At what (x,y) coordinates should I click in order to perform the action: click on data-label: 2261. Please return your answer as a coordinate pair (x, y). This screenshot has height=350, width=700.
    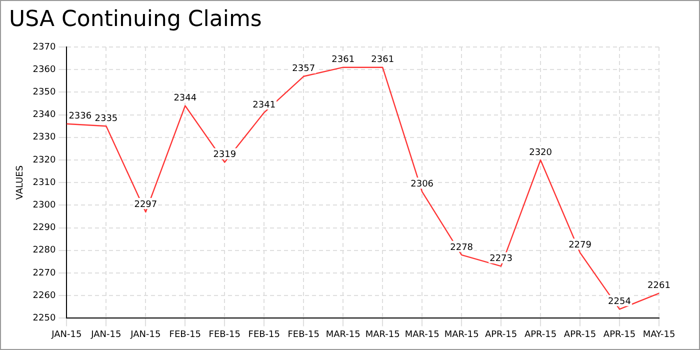
    Looking at the image, I should click on (659, 286).